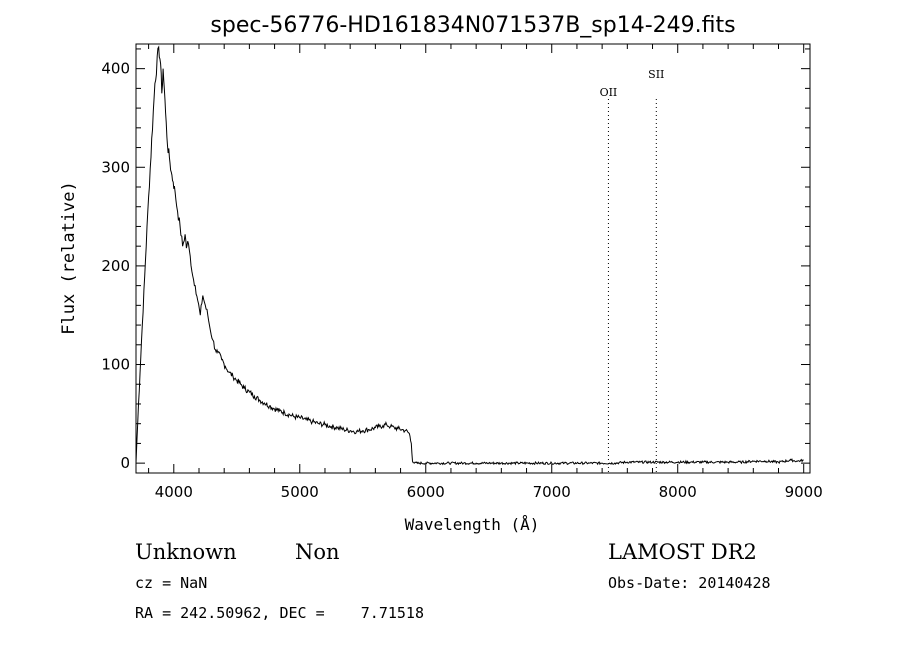 This screenshot has height=650, width=900. I want to click on object-subclass: Non, so click(317, 552).